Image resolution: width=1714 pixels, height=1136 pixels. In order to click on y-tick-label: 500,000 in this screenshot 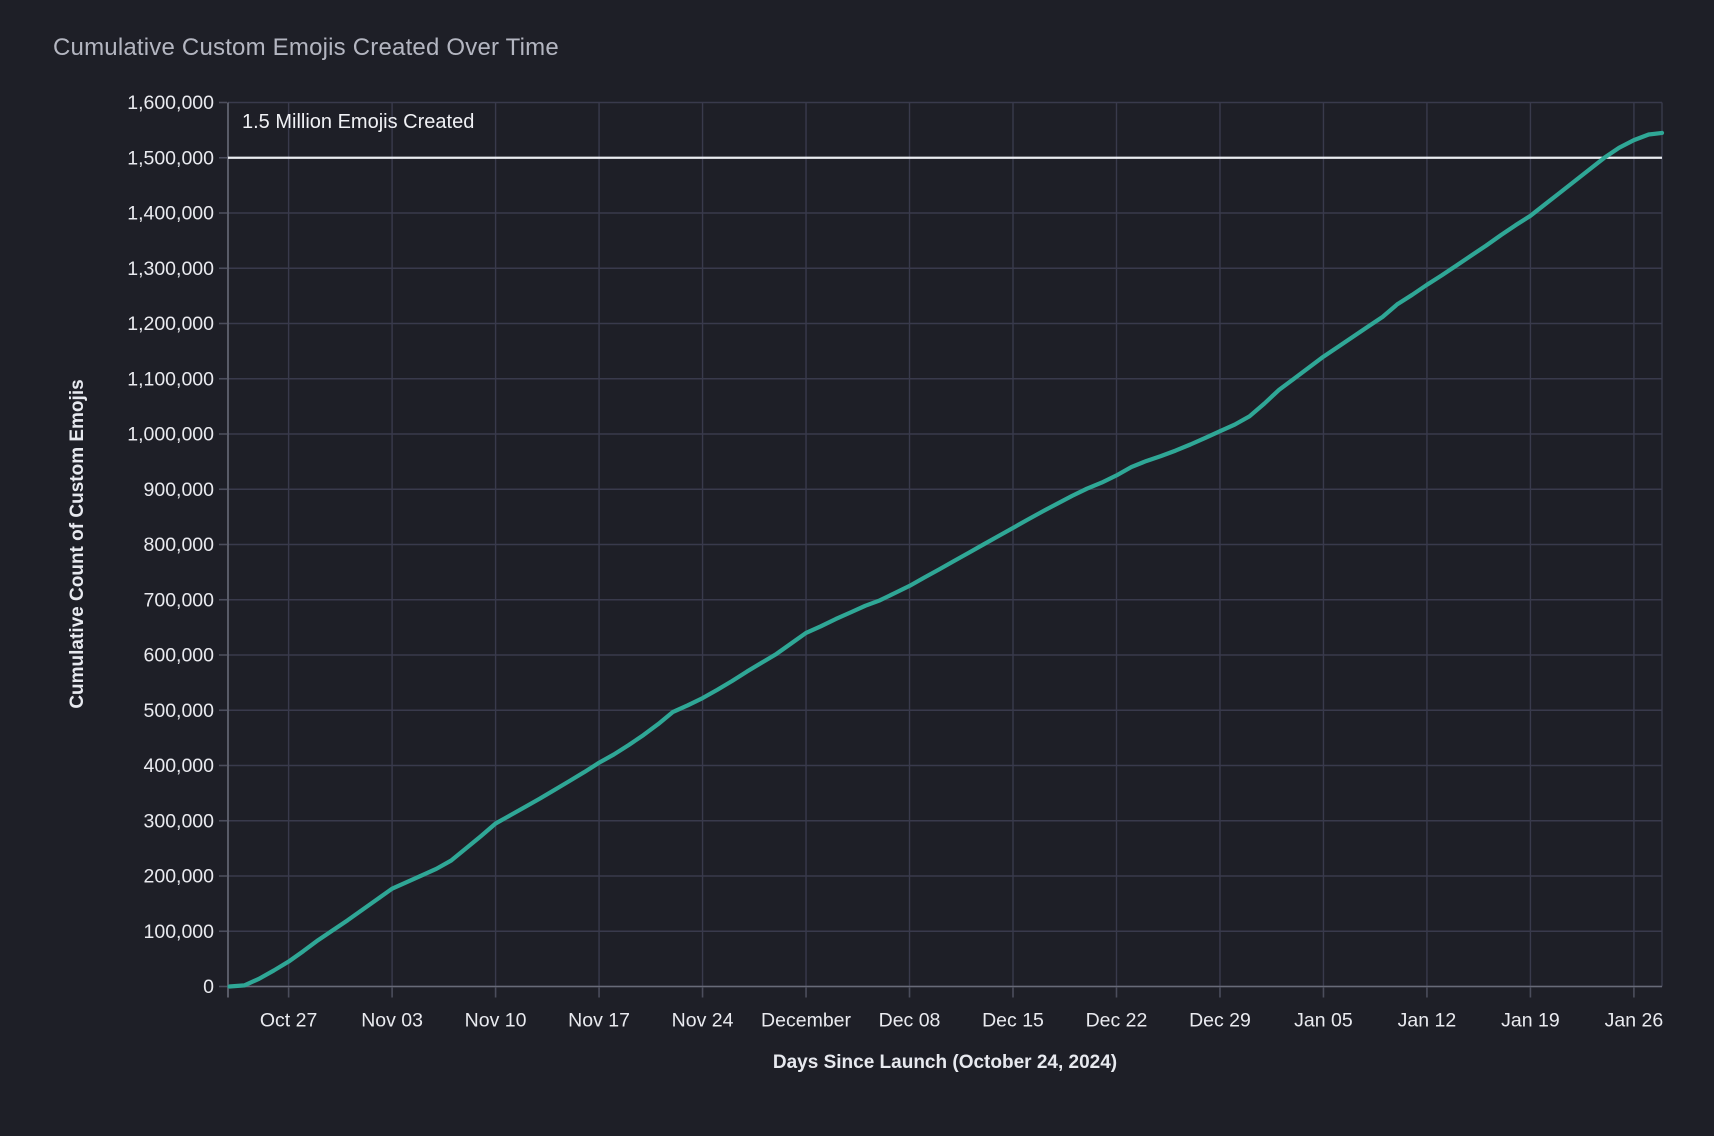, I will do `click(179, 711)`.